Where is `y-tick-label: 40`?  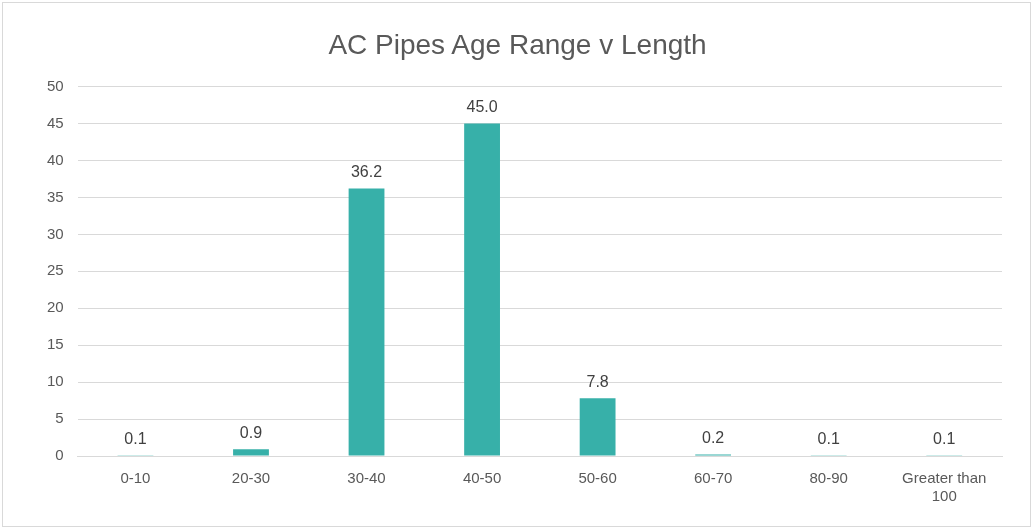 y-tick-label: 40 is located at coordinates (55, 159).